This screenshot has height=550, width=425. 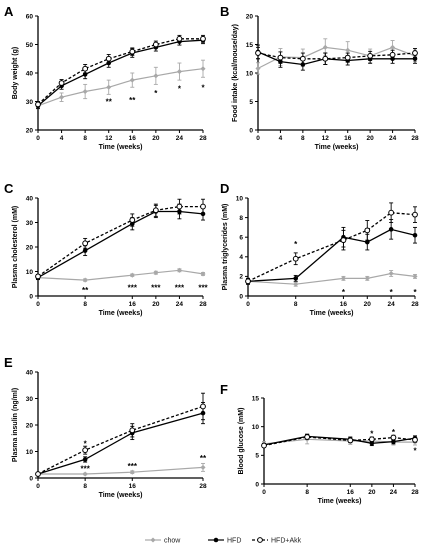 I want to click on panel-letter: C, so click(x=9, y=188).